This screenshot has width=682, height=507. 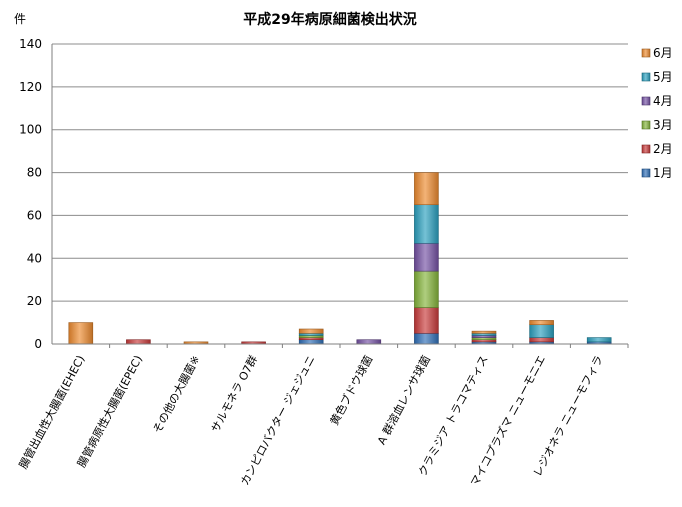 I want to click on legend-label: 4月, so click(x=663, y=101).